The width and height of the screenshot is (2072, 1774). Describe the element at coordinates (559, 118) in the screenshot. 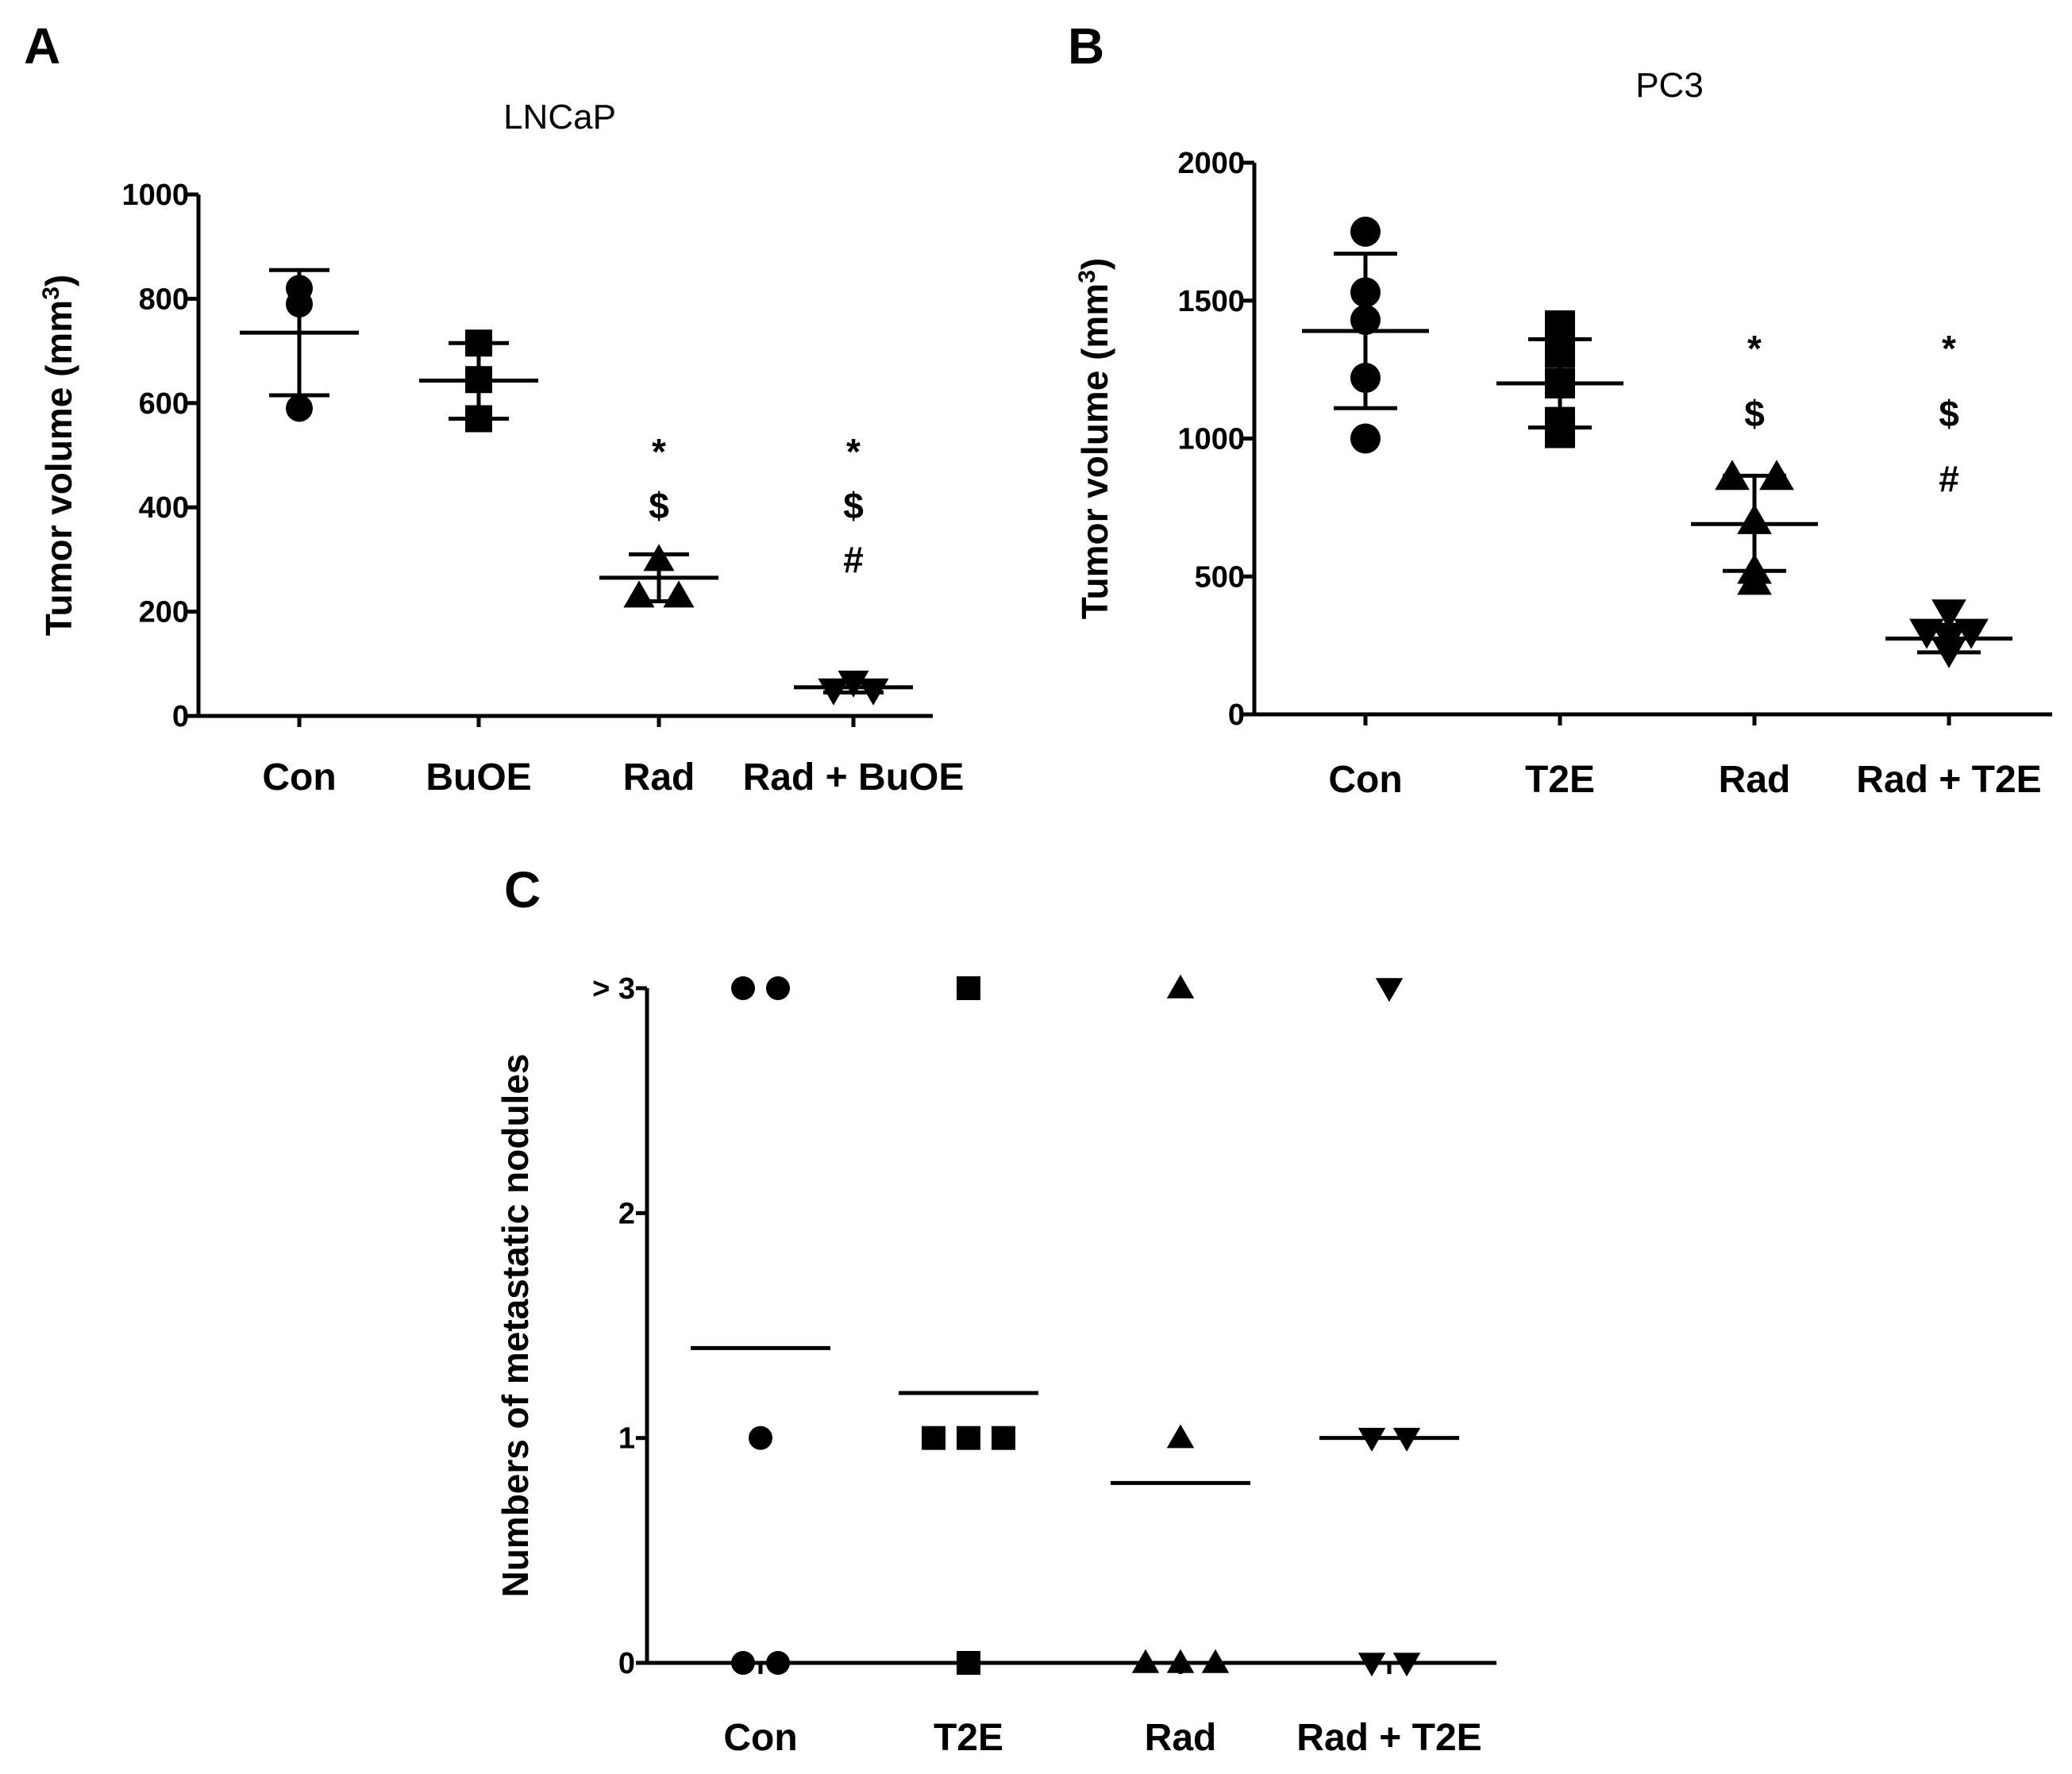

I see `chart-title: LNCaP` at that location.